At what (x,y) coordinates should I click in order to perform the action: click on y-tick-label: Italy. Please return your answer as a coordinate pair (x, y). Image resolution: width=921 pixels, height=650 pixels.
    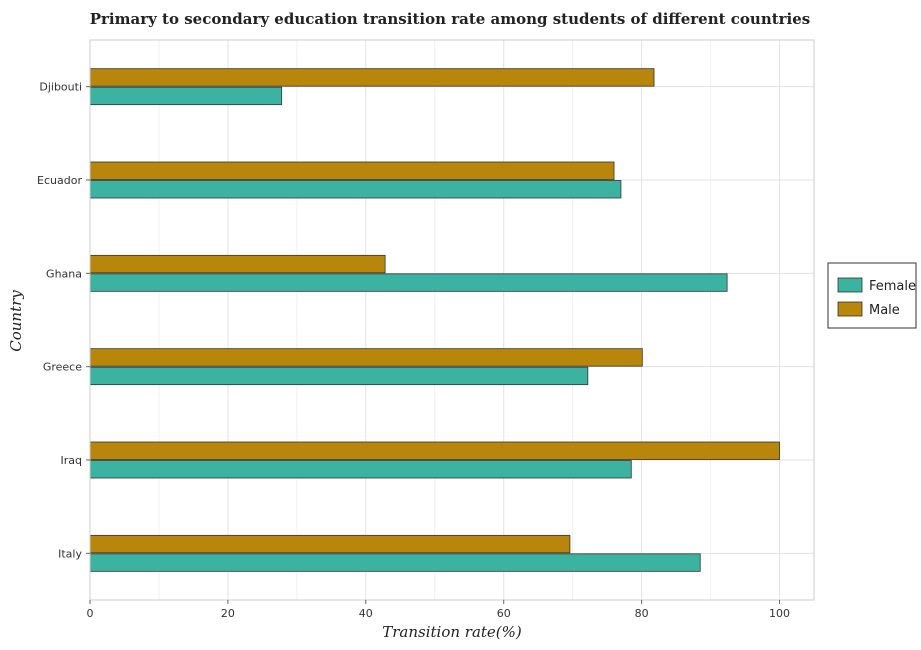
    Looking at the image, I should click on (70, 553).